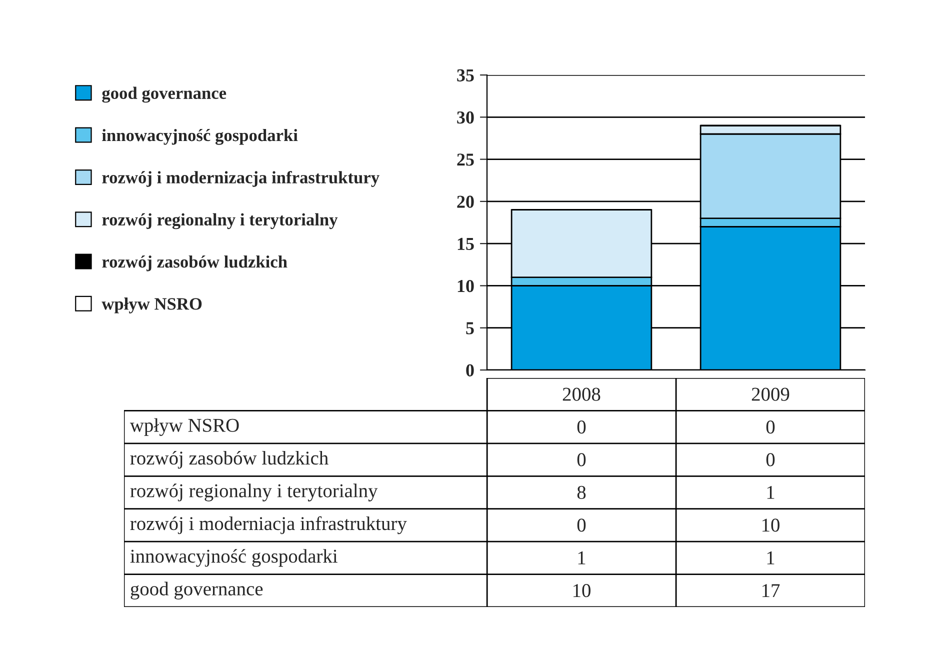 This screenshot has height=648, width=944. What do you see at coordinates (164, 94) in the screenshot?
I see `legend-label: good governance` at bounding box center [164, 94].